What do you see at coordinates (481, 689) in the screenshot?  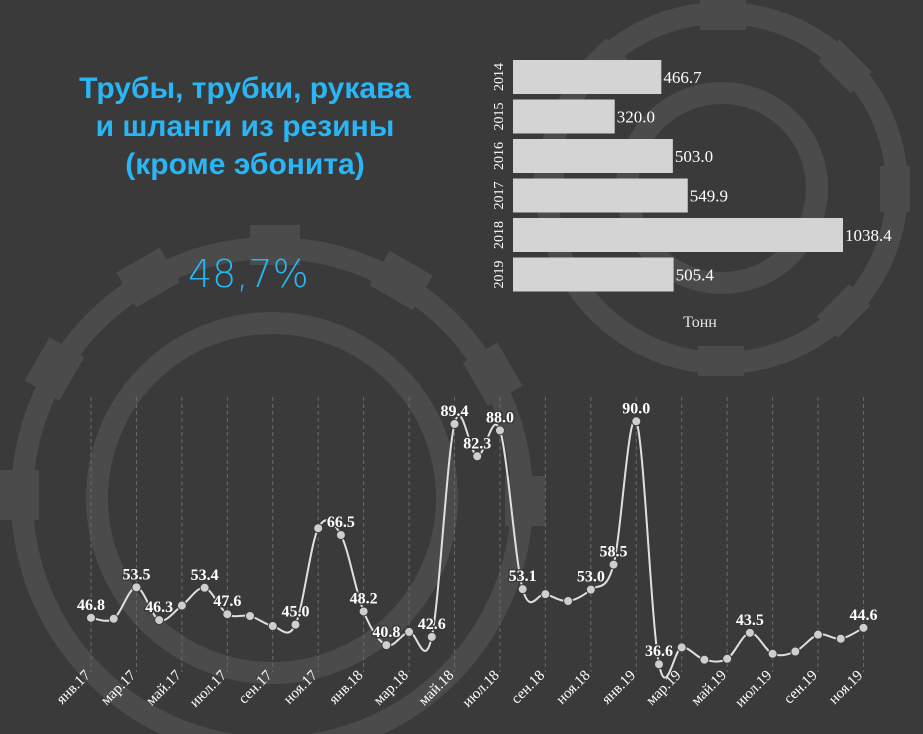 I see `x-tick-label: июл.18` at bounding box center [481, 689].